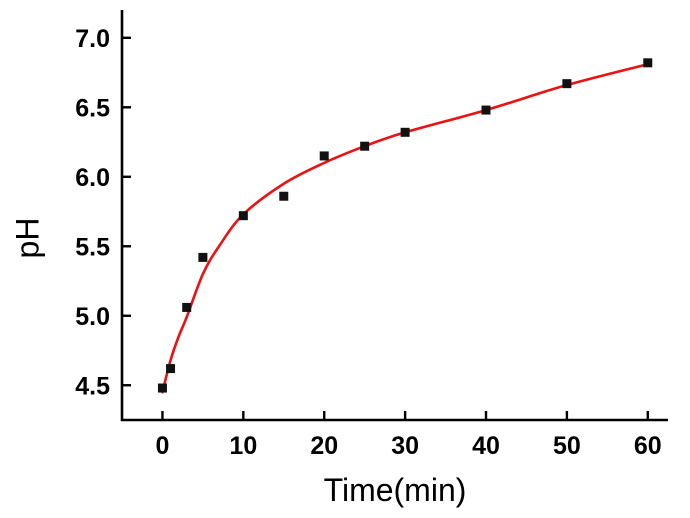 The image size is (690, 518). What do you see at coordinates (92, 108) in the screenshot?
I see `y-tick-label: 6.5` at bounding box center [92, 108].